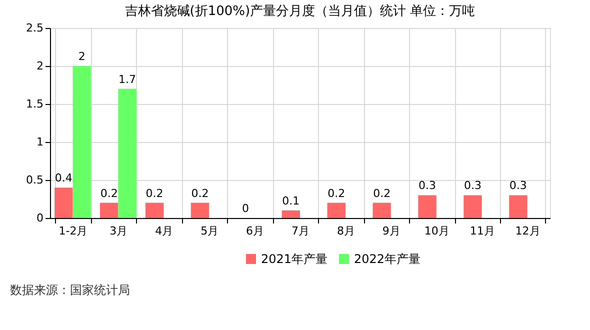 Image resolution: width=590 pixels, height=330 pixels. Describe the element at coordinates (40, 66) in the screenshot. I see `y-tick-label: 2` at that location.